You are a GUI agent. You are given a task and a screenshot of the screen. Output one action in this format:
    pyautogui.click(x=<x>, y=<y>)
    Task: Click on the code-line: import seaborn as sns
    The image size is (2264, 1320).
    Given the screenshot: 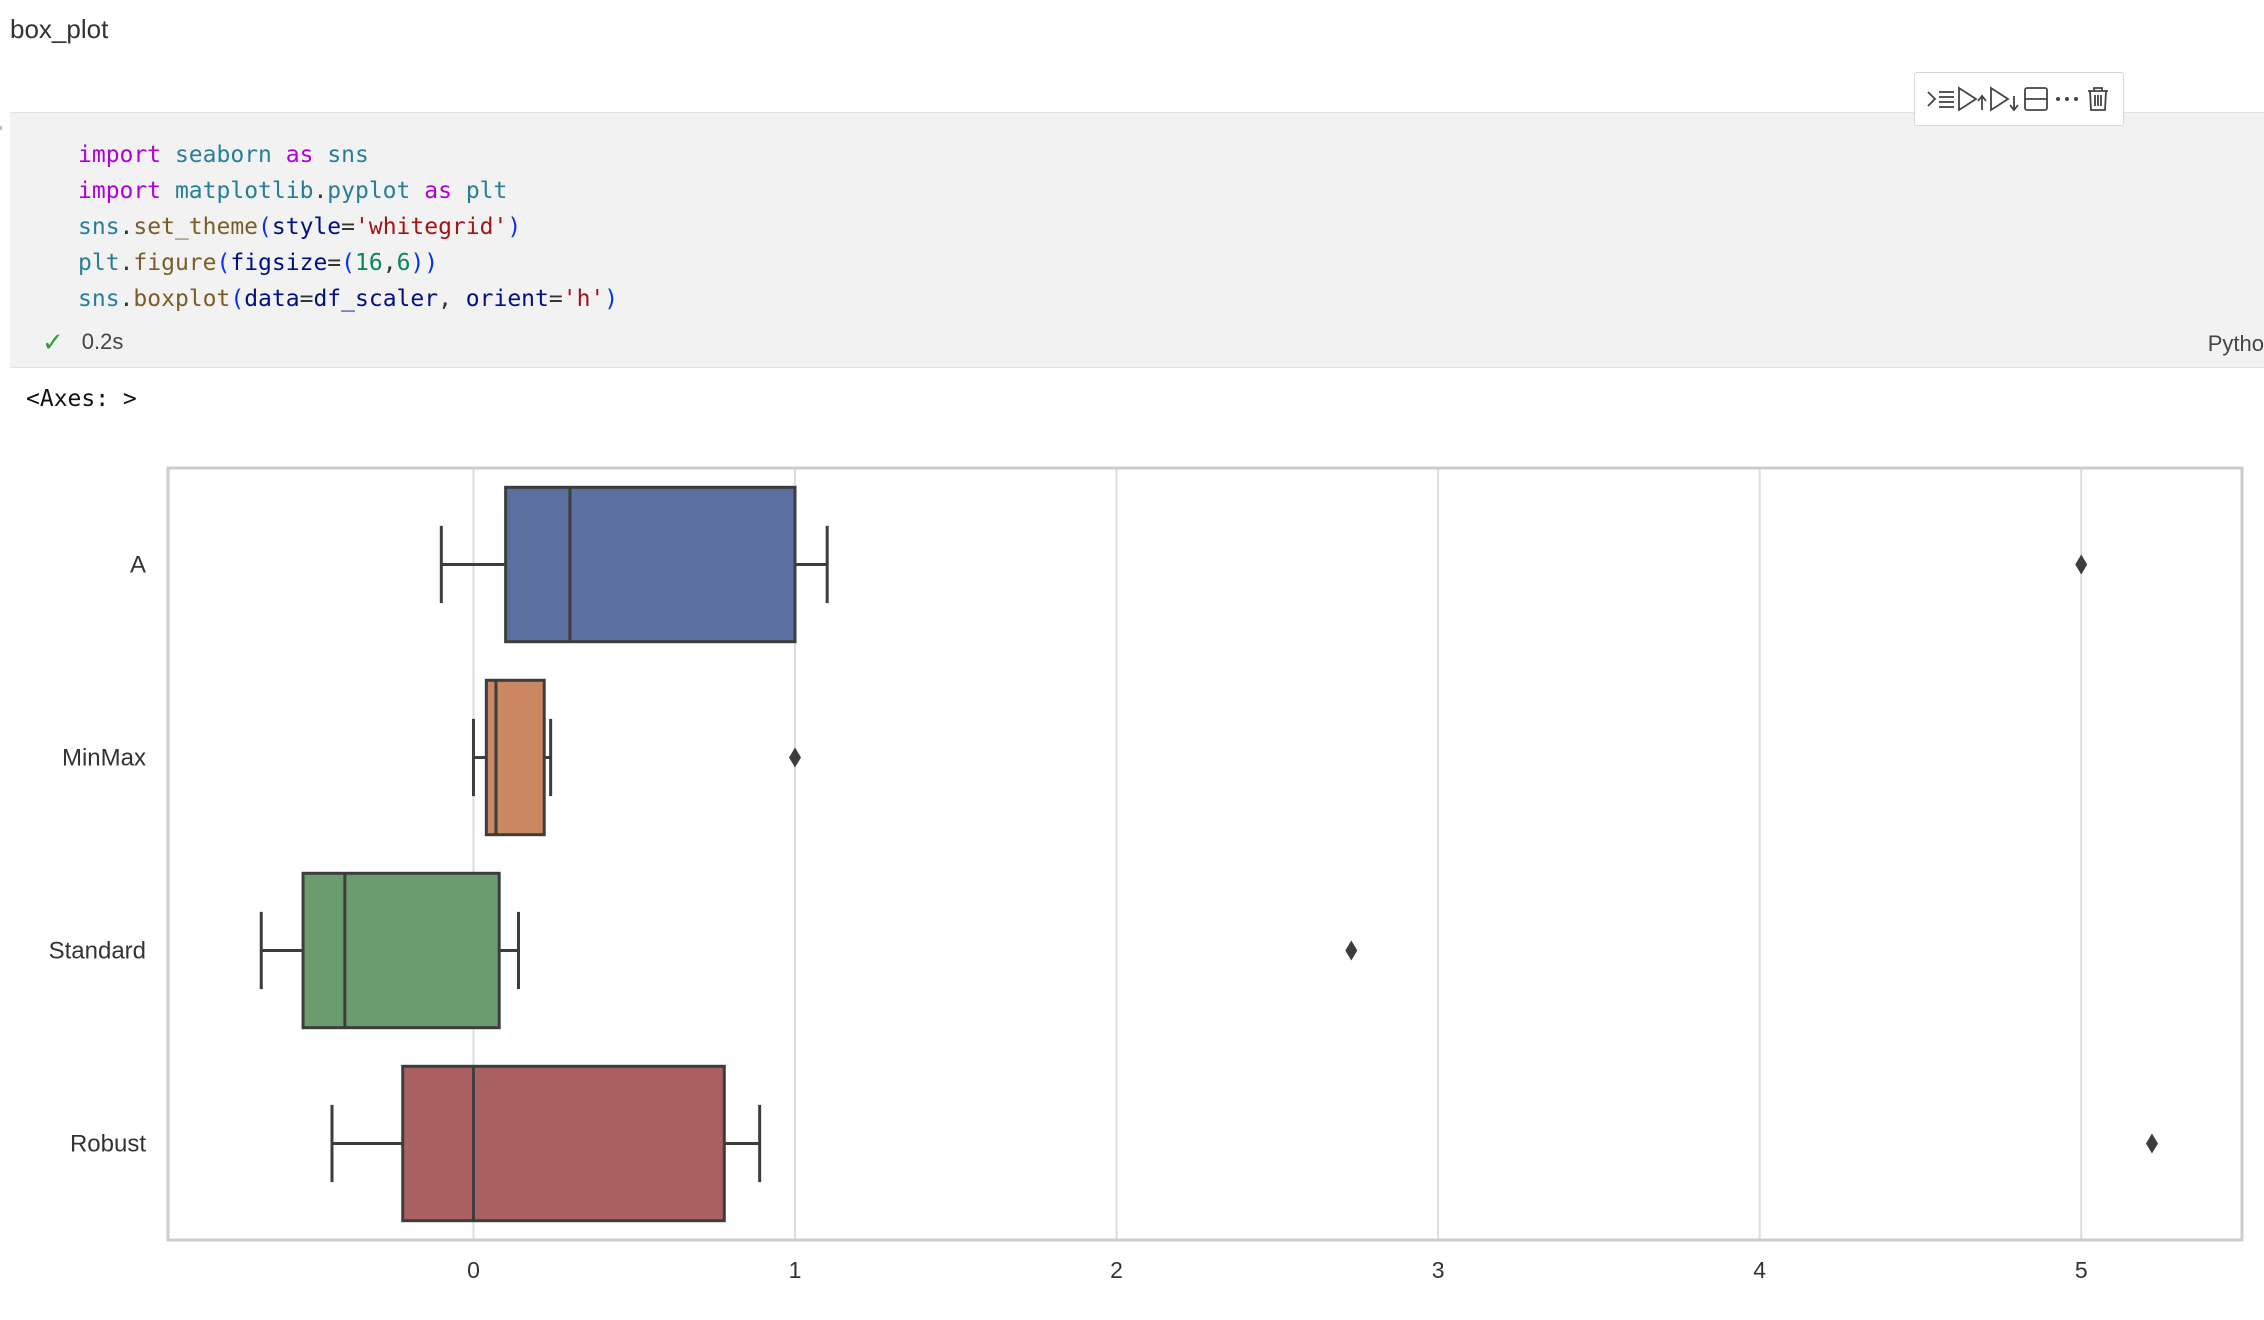 What is the action you would take?
    pyautogui.click(x=348, y=155)
    